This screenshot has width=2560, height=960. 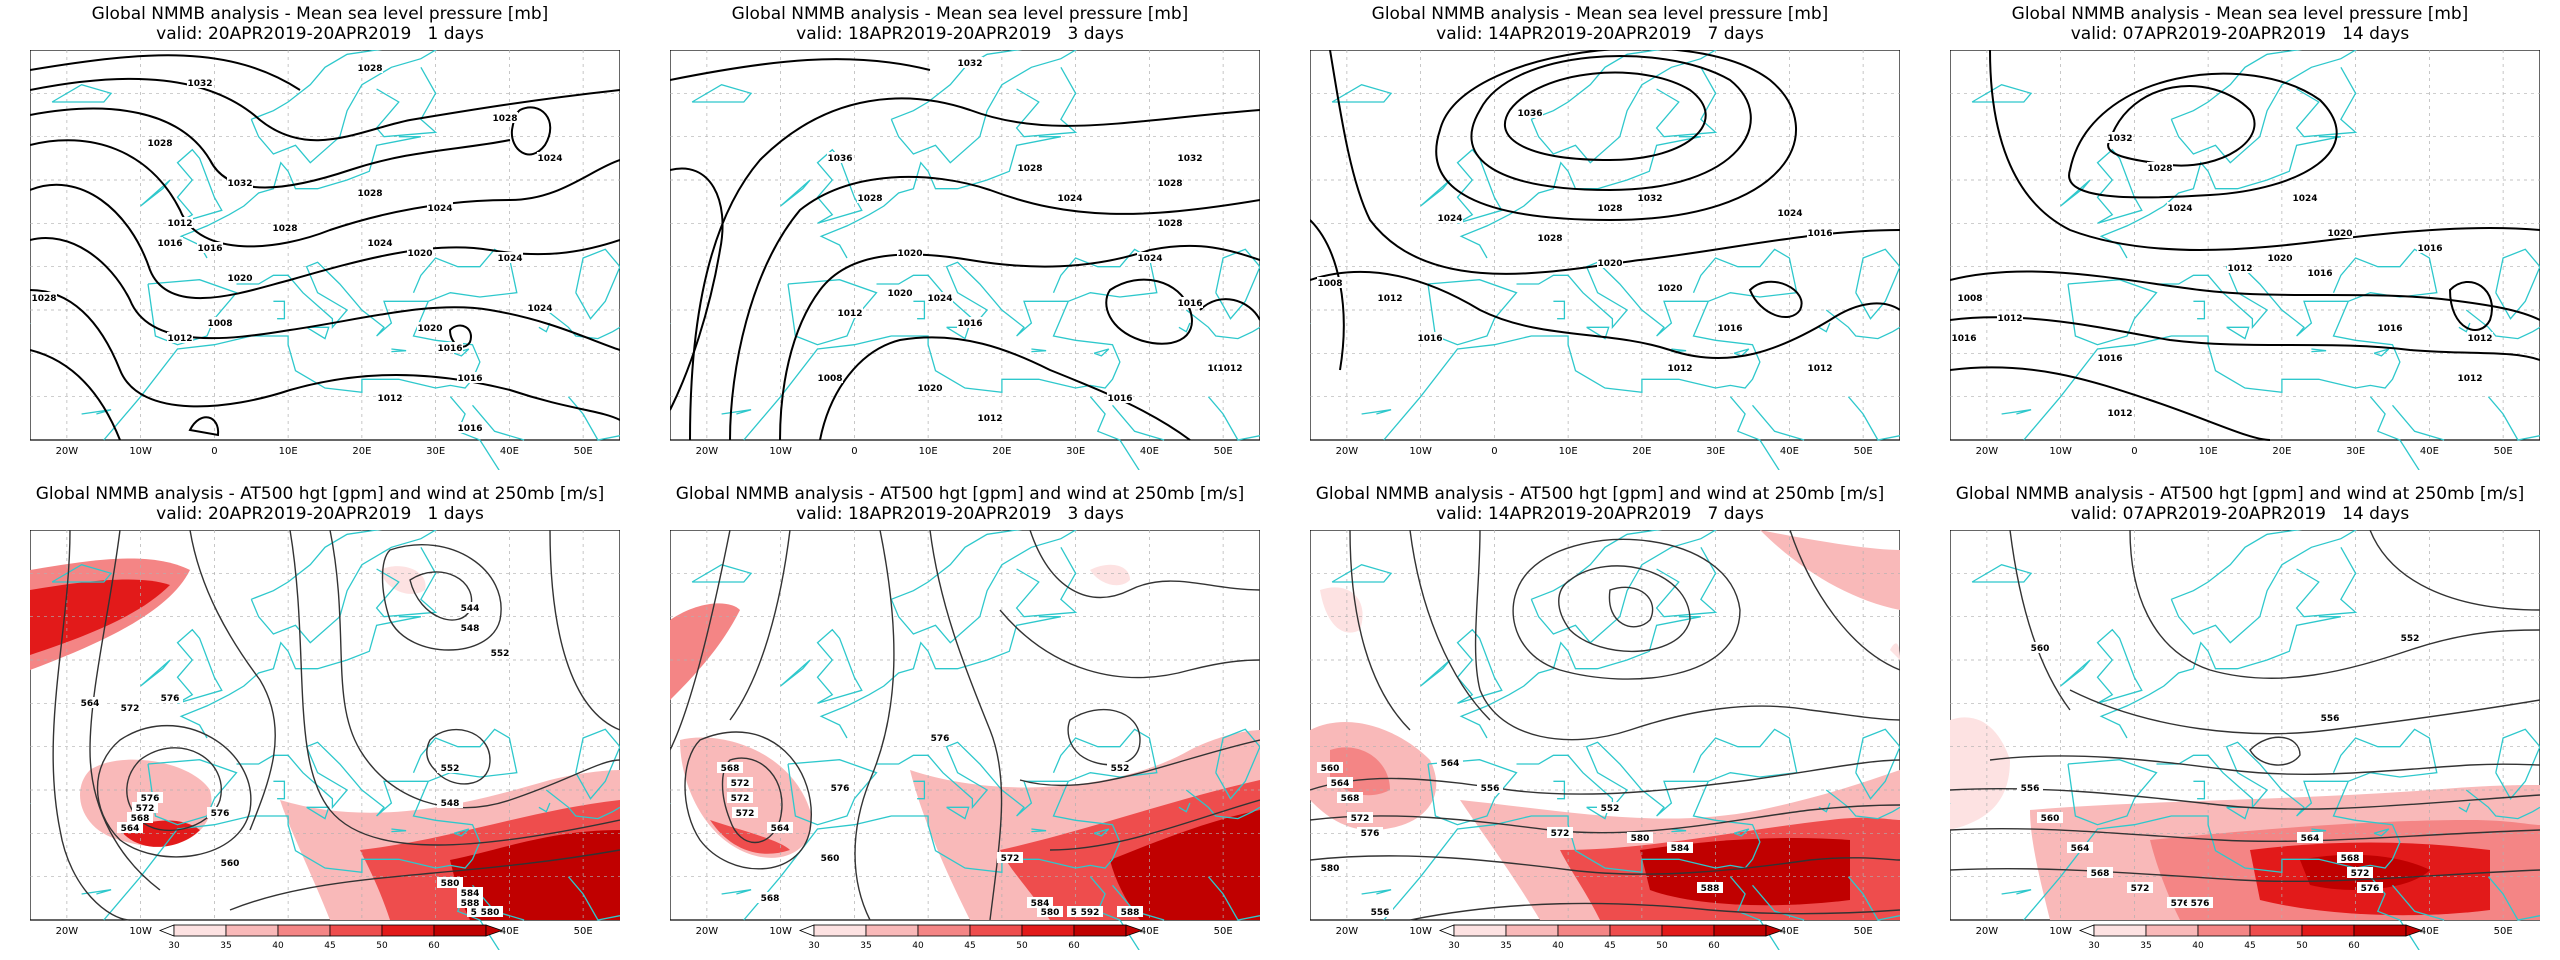 I want to click on contour-label: 1020, so click(x=2279, y=259).